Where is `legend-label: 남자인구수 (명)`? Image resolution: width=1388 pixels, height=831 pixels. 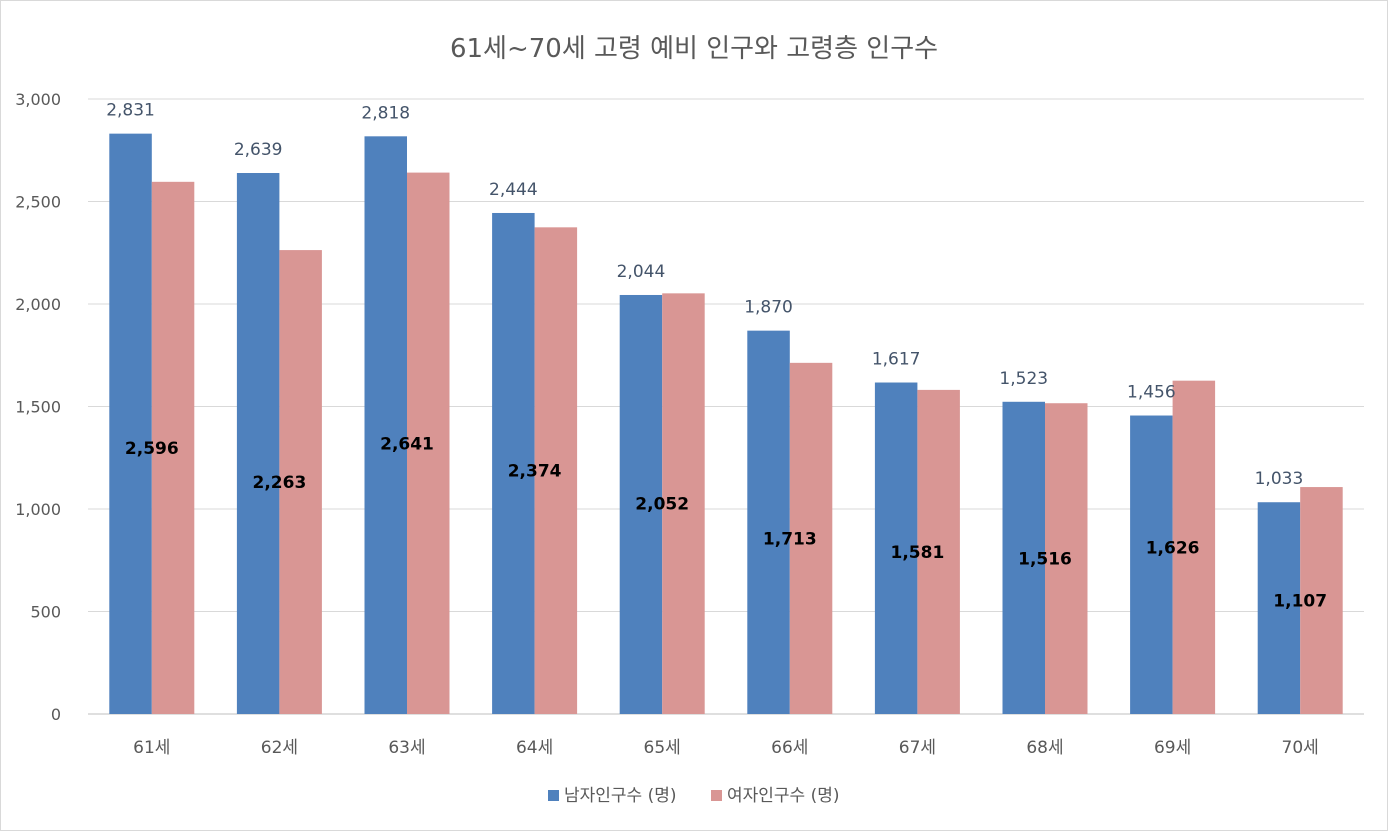
legend-label: 남자인구수 (명) is located at coordinates (620, 796).